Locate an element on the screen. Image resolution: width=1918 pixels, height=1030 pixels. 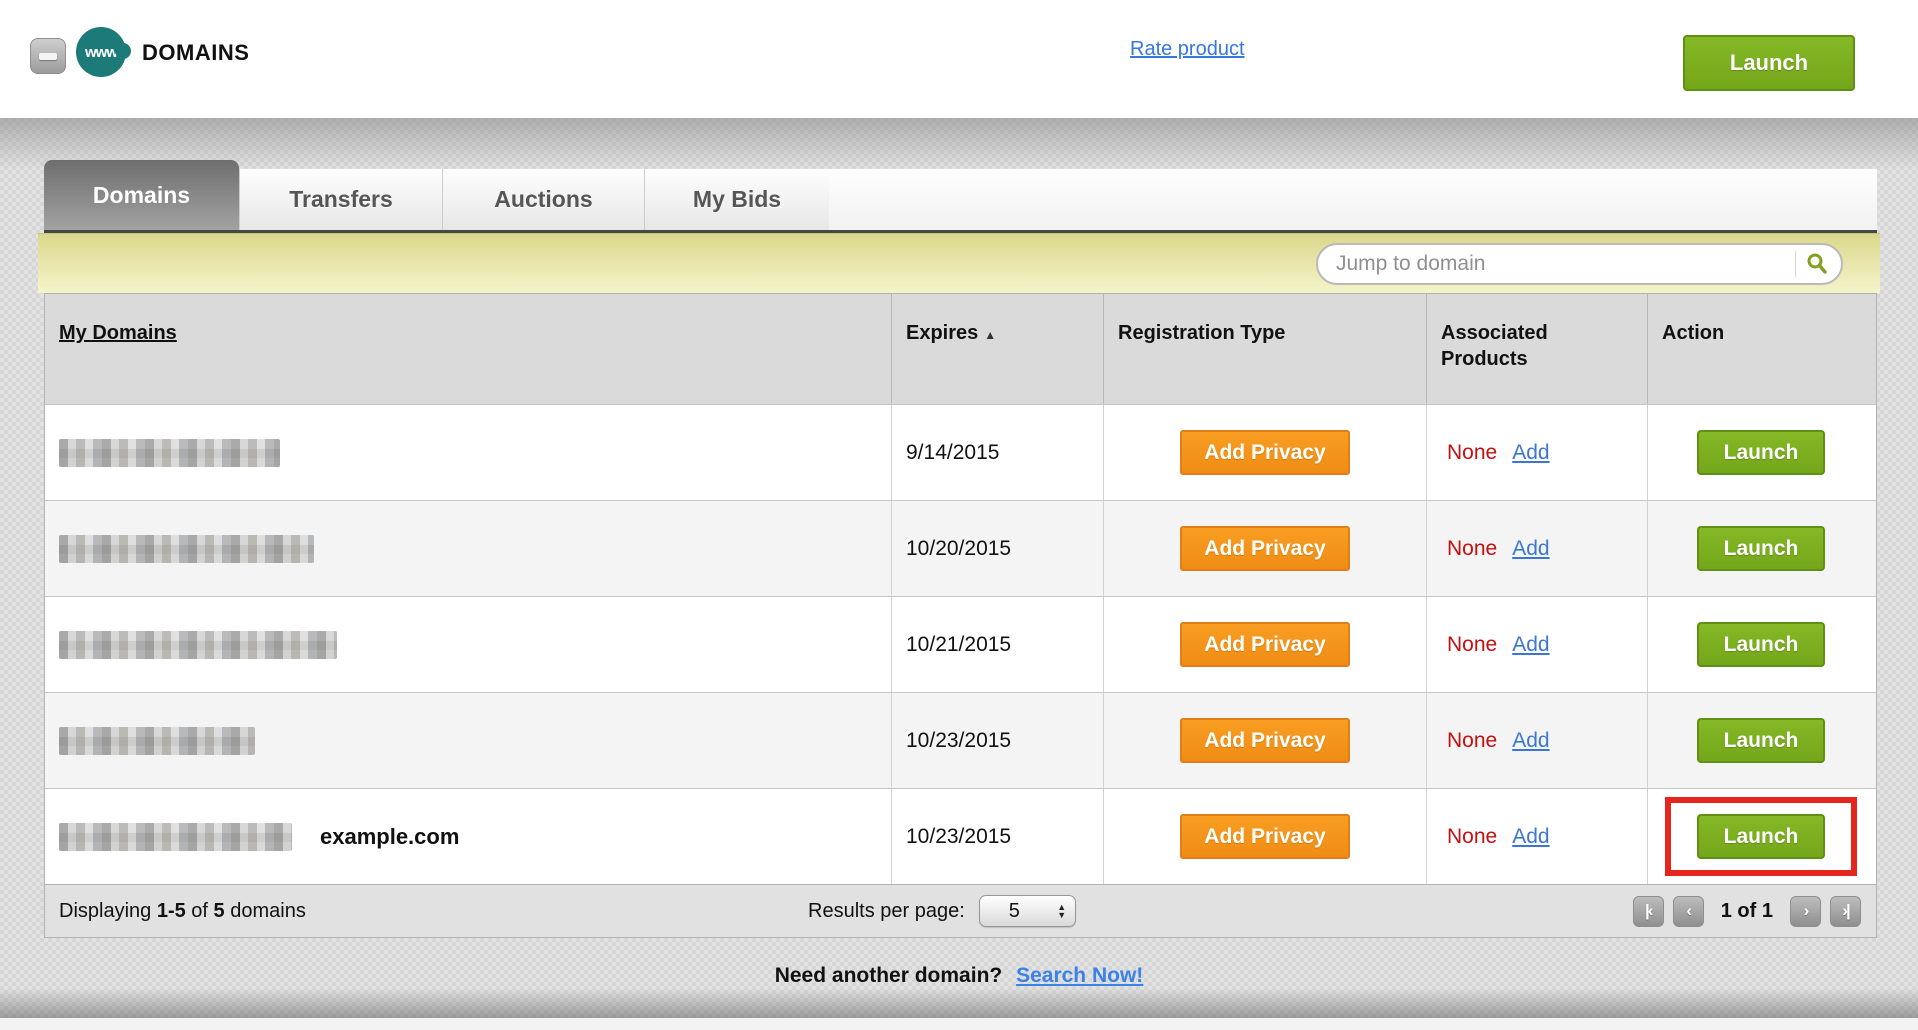
collapse-button is located at coordinates (48, 56).